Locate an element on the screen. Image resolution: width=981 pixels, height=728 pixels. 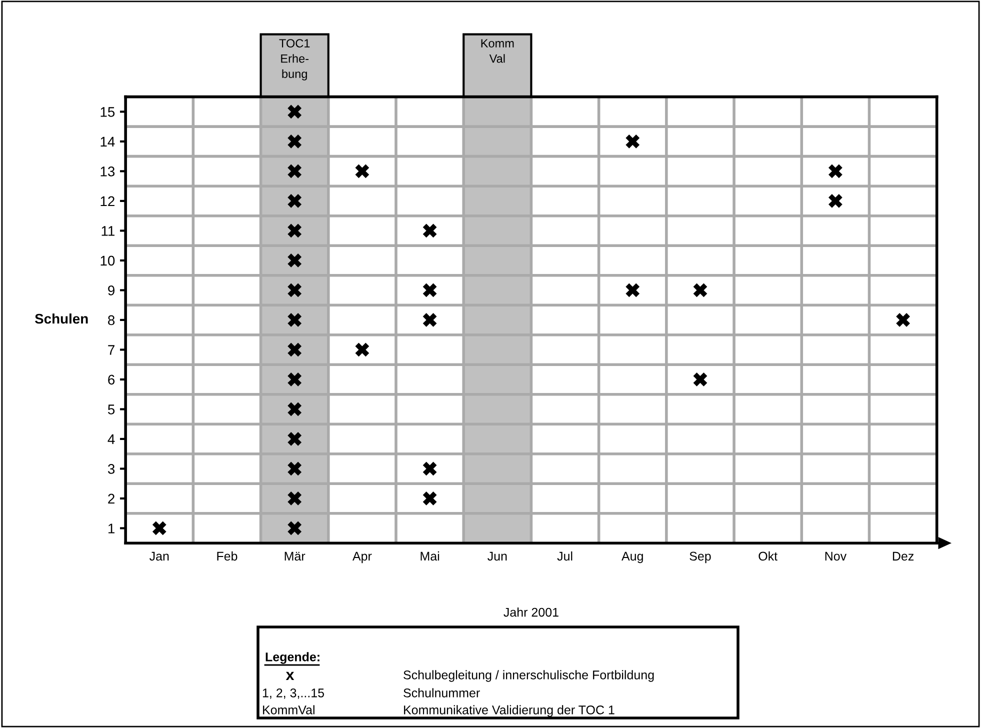
y-tick-label: 3 is located at coordinates (111, 469).